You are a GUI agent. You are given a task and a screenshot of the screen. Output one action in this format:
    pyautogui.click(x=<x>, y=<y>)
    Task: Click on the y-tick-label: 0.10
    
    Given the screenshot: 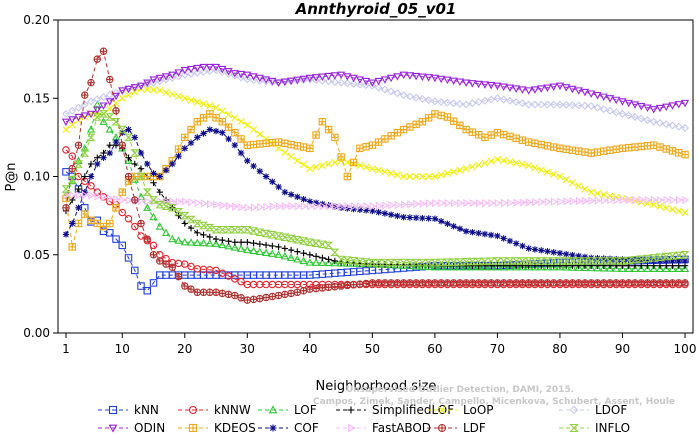 What is the action you would take?
    pyautogui.click(x=36, y=177)
    